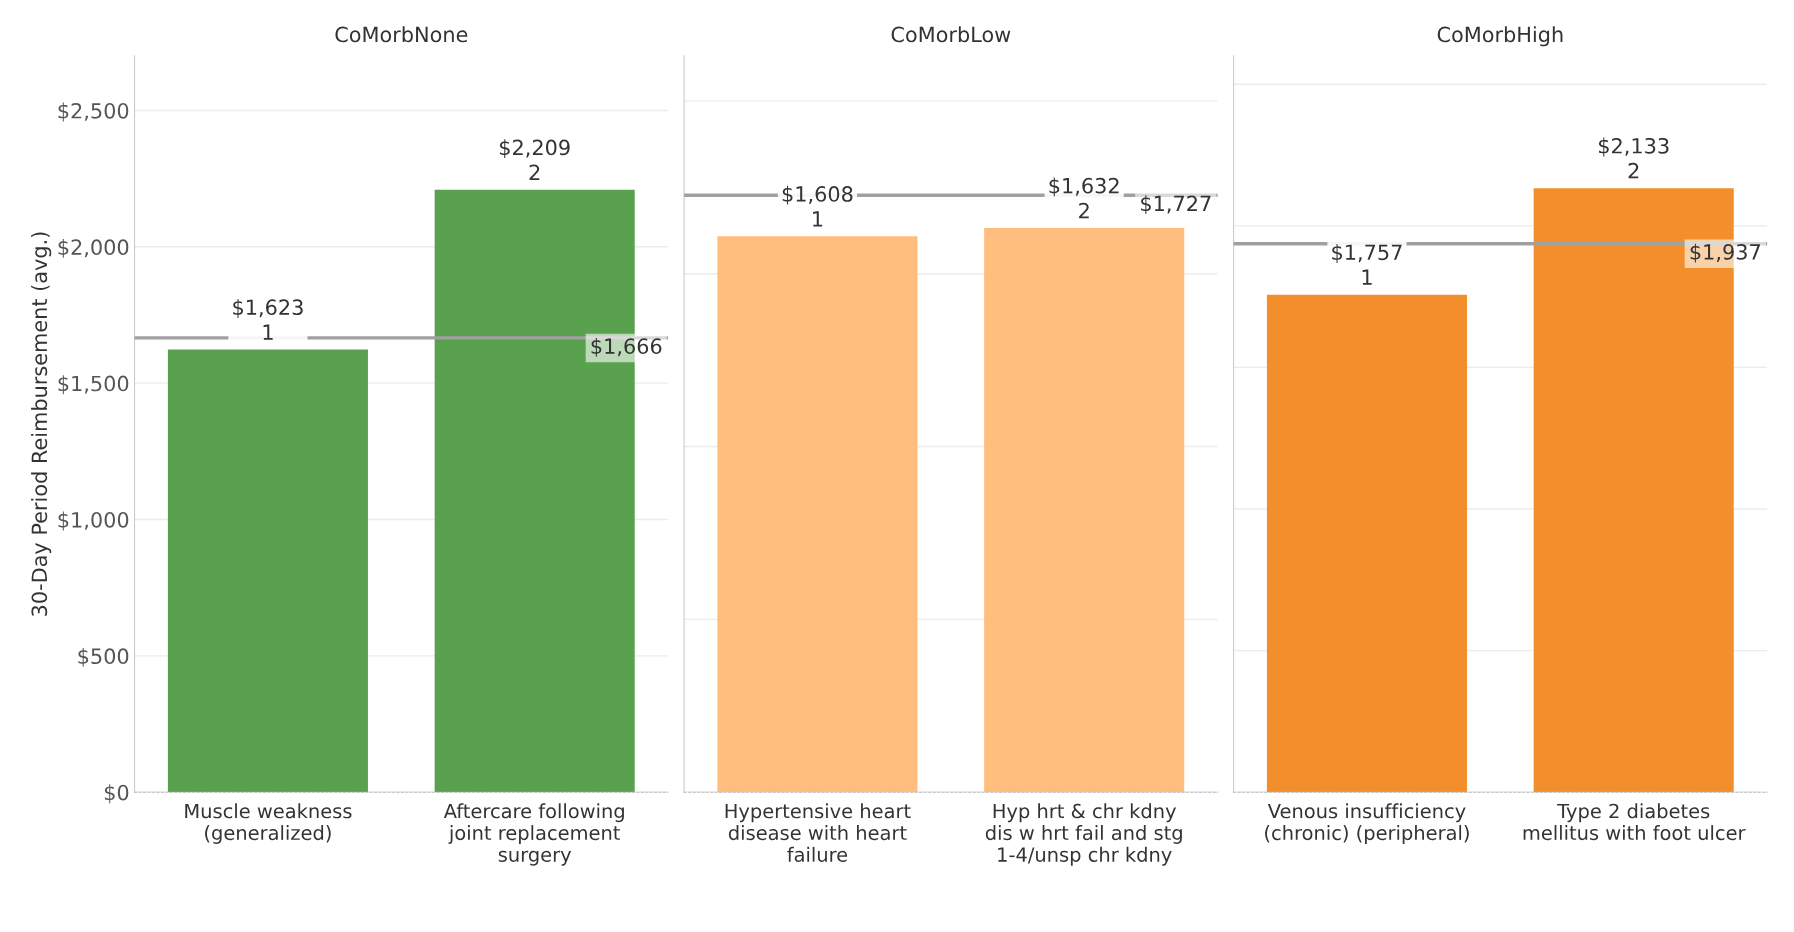  I want to click on y-tick-label: $2,500, so click(93, 112).